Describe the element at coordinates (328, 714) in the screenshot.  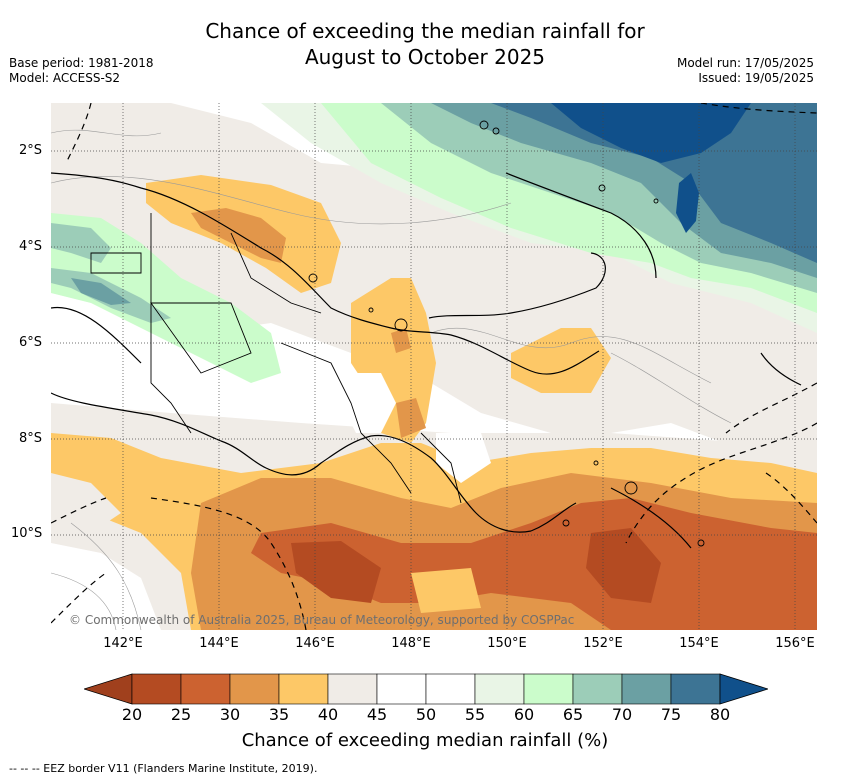
I see `colorbar-tick-label: 40` at that location.